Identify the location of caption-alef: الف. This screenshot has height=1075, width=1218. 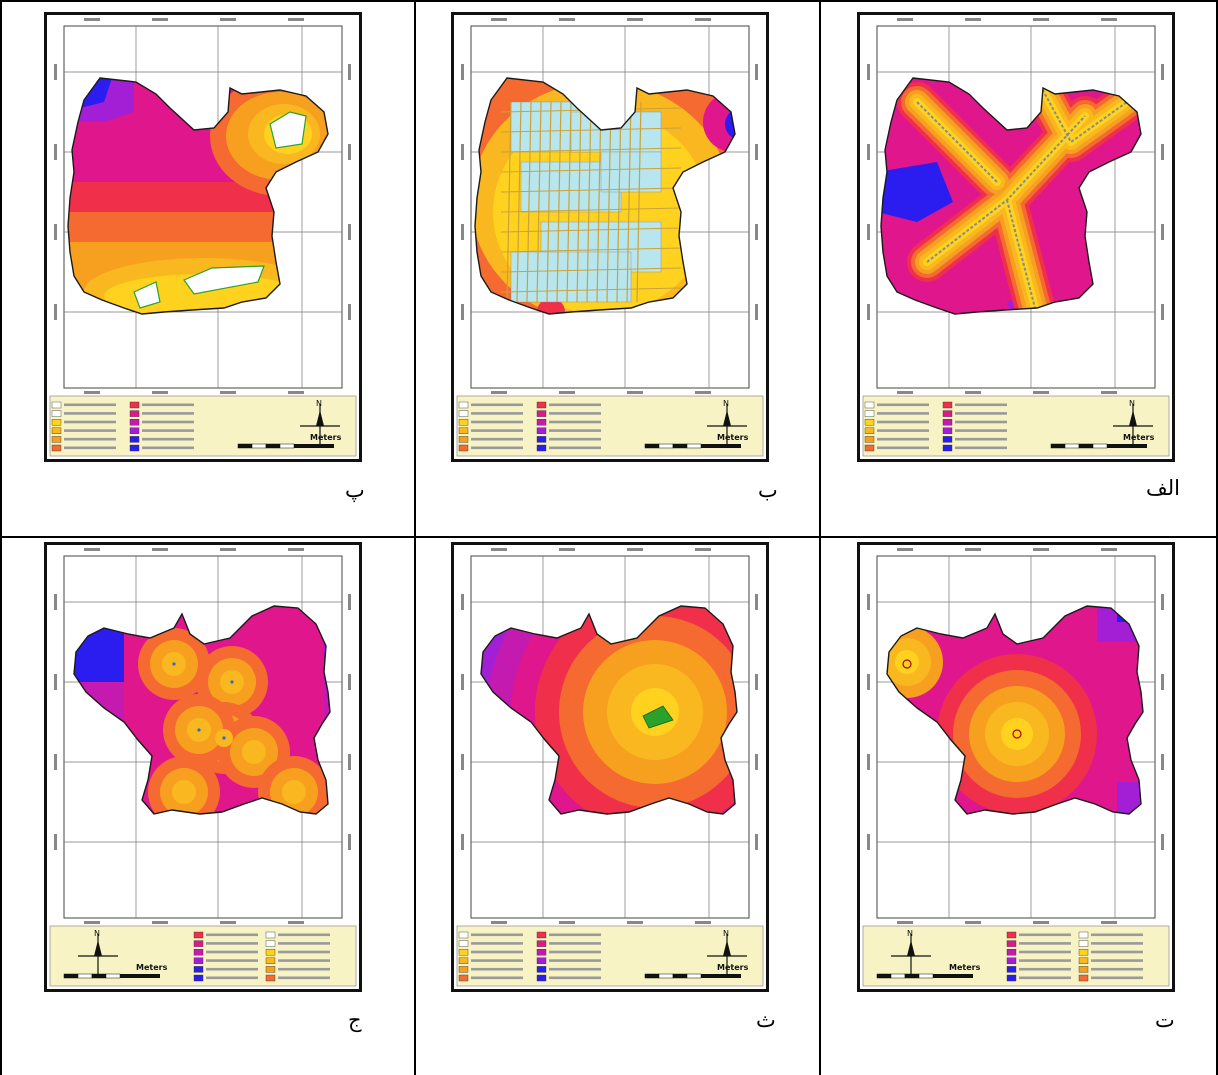
(1163, 488).